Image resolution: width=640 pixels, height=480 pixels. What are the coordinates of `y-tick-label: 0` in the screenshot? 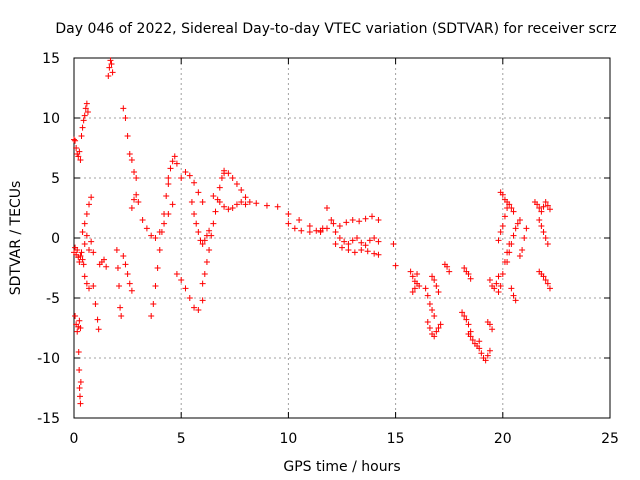 It's located at (55, 239).